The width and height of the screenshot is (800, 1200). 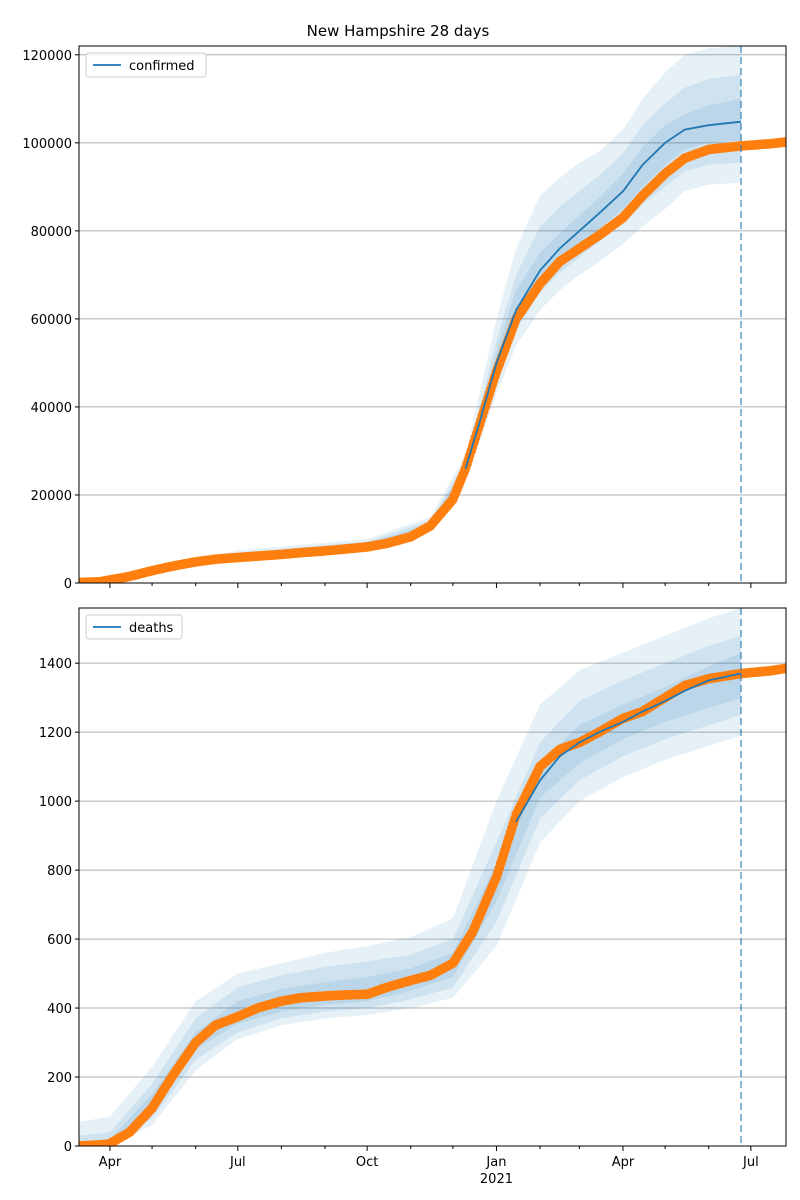 What do you see at coordinates (495, 1162) in the screenshot?
I see `x-tick-label: Jan` at bounding box center [495, 1162].